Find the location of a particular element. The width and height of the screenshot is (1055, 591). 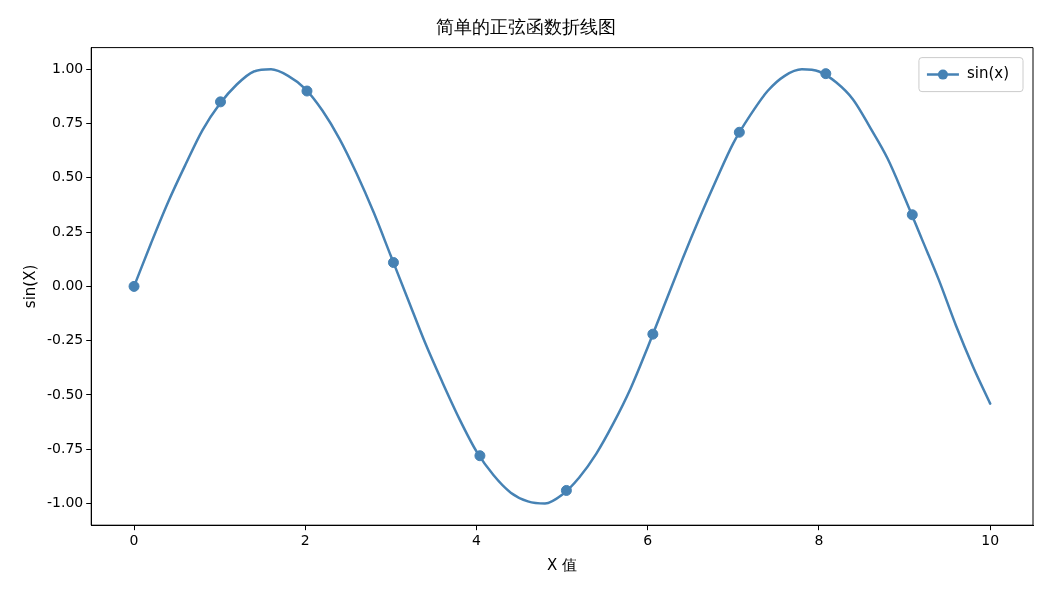

x-tick-label: 2 is located at coordinates (305, 540).